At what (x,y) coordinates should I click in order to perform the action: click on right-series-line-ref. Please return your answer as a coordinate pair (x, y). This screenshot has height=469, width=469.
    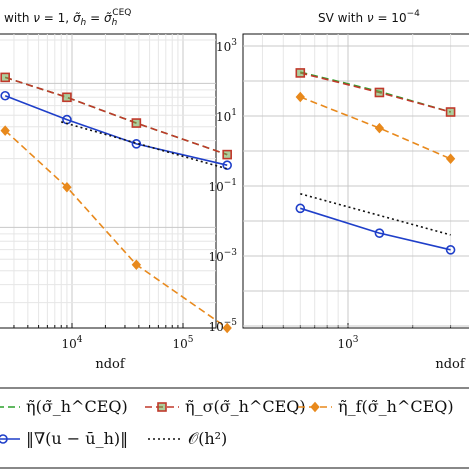
    Looking at the image, I should click on (375, 214).